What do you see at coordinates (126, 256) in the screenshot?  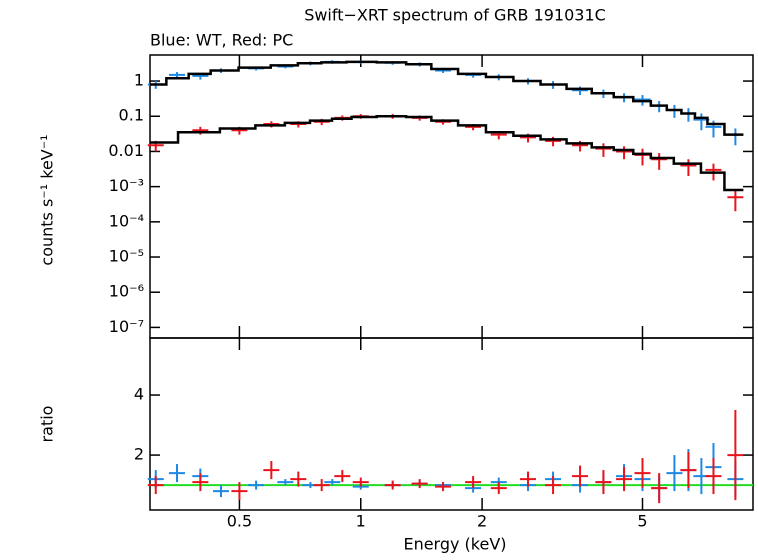 I see `y-tick-label: 10⁻⁵` at bounding box center [126, 256].